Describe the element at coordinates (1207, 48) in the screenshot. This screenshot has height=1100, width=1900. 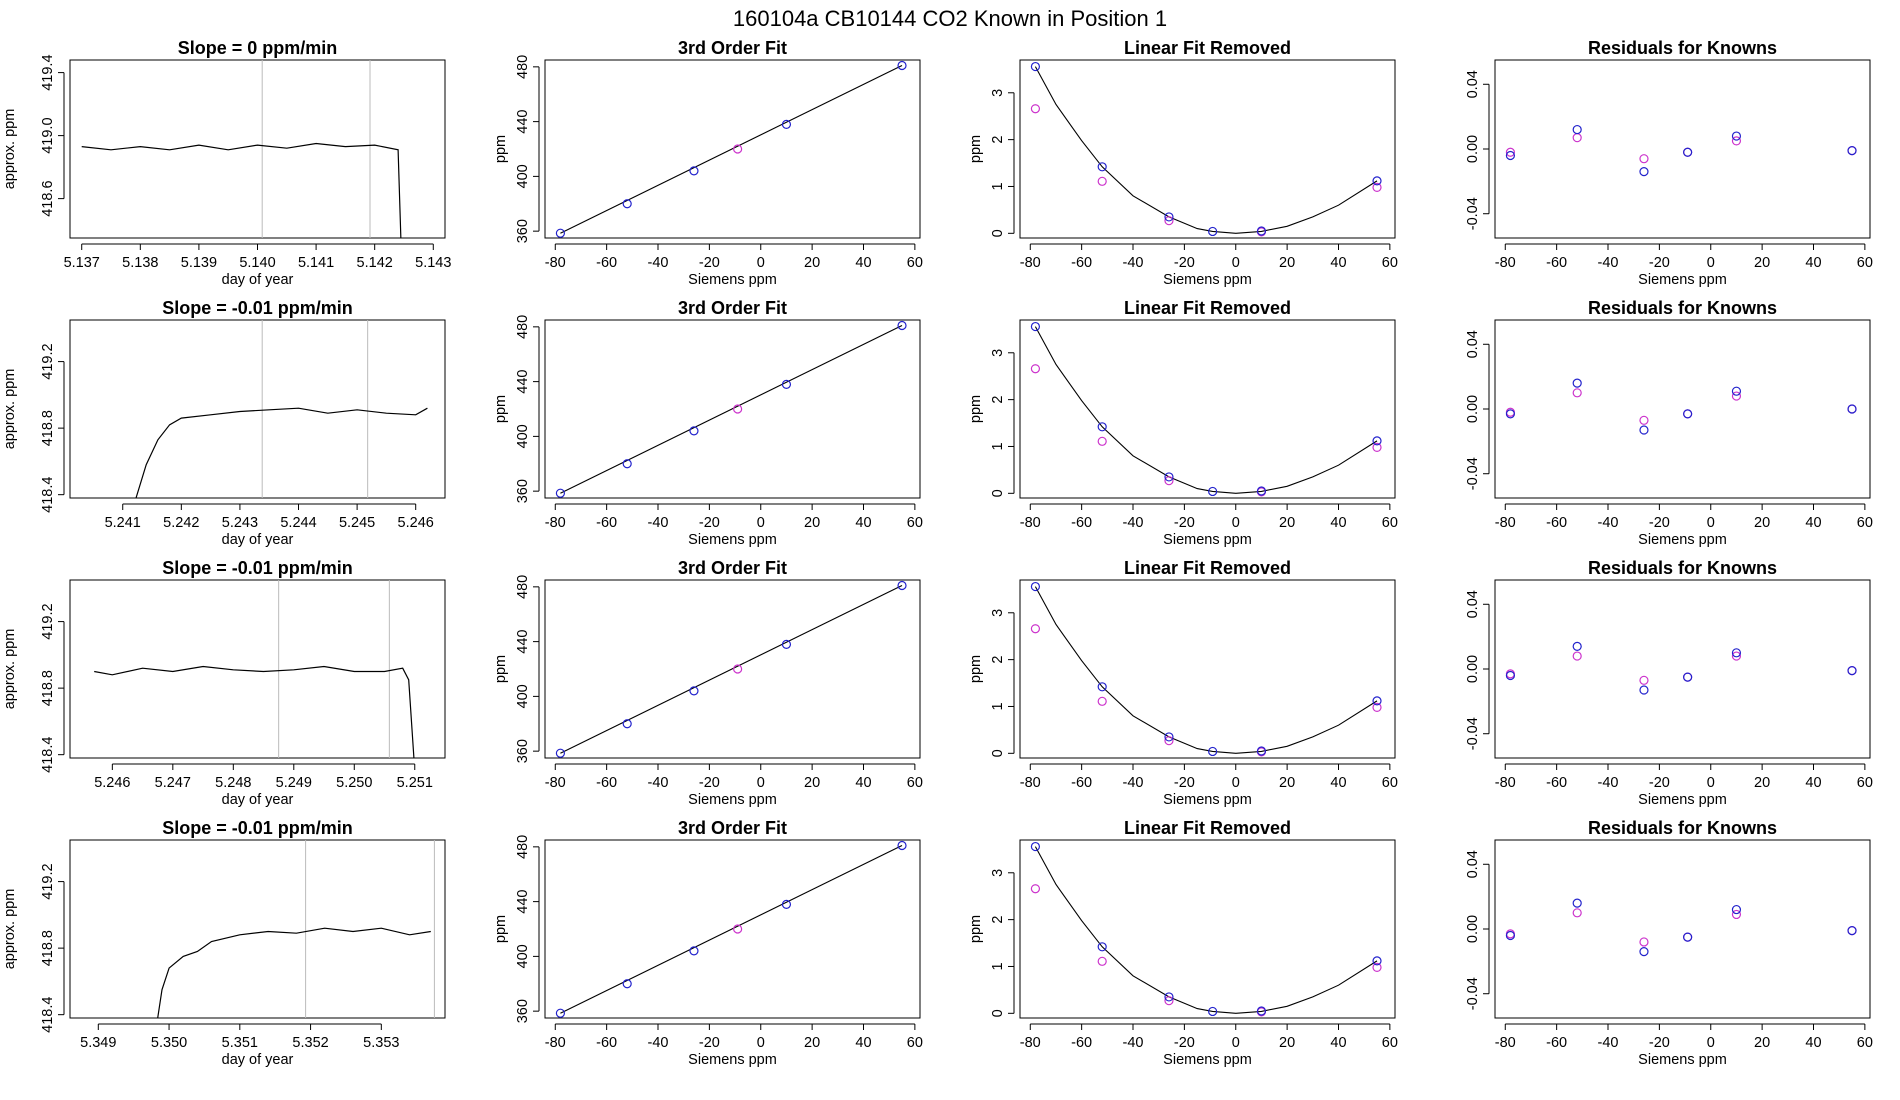
I see `chart-title: Linear Fit Removed` at that location.